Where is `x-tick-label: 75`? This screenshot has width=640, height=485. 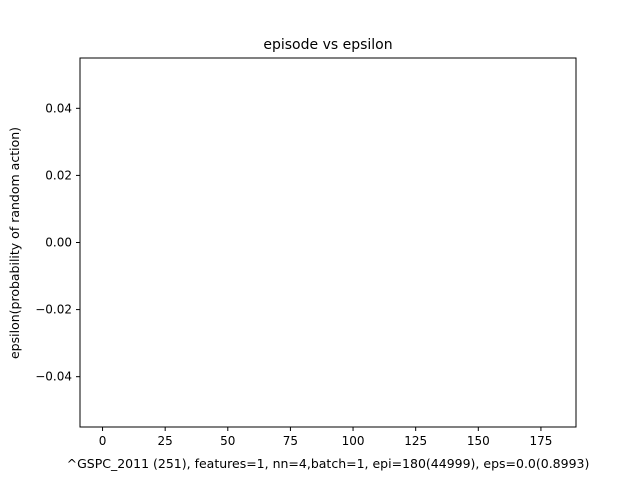
x-tick-label: 75 is located at coordinates (290, 441).